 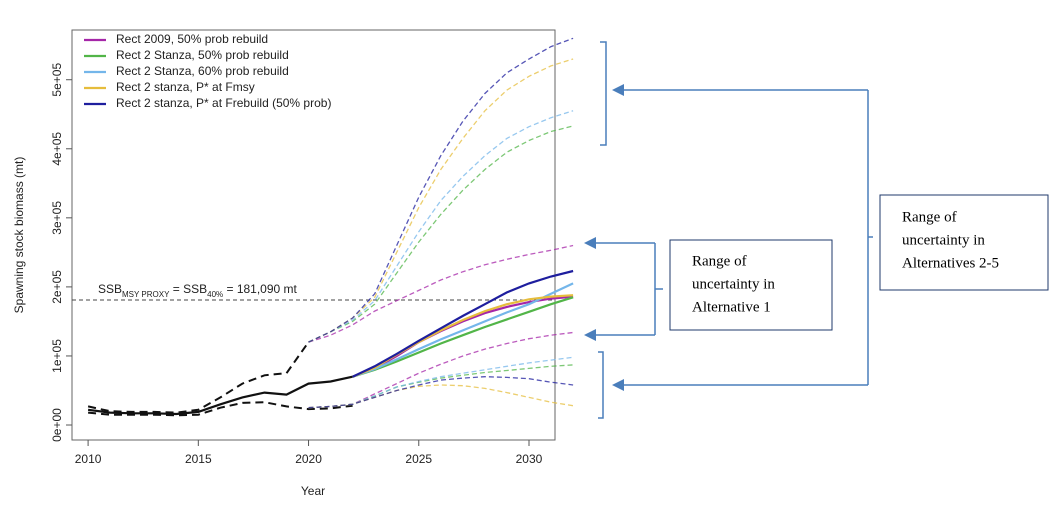 I want to click on y-tick-label: 3e+05, so click(x=57, y=218).